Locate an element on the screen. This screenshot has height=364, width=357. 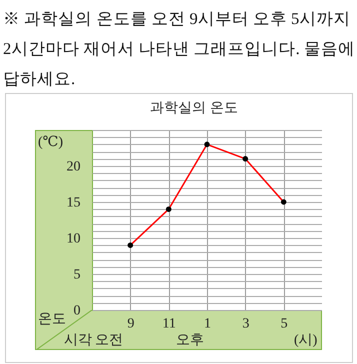
chart-title: 과학실의 온도 is located at coordinates (194, 108).